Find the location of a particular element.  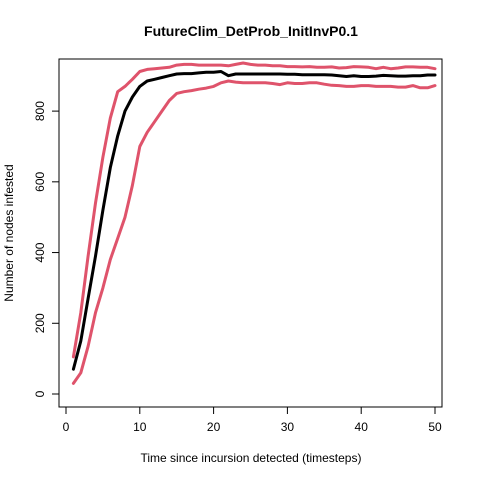

x-axis: 0 10 20 30 40 50 is located at coordinates (252, 420).